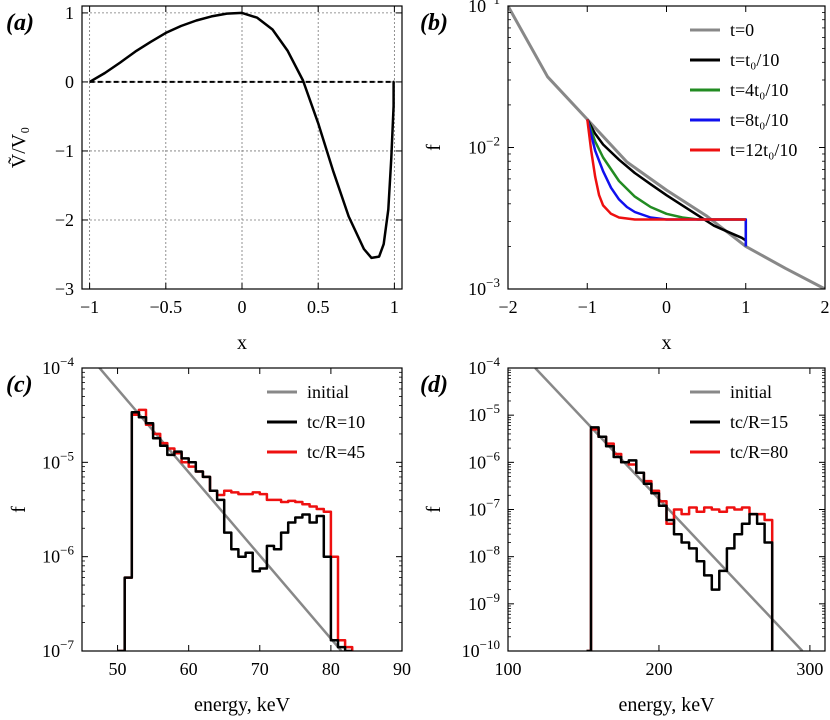  Describe the element at coordinates (658, 669) in the screenshot. I see `x-tick-label: 200` at that location.